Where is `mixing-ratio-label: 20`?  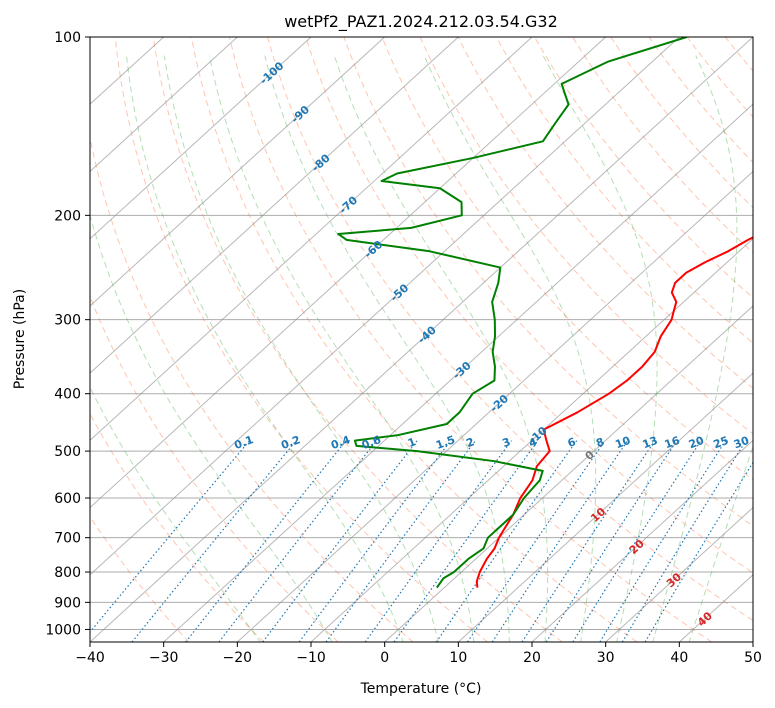
mixing-ratio-label: 20 is located at coordinates (696, 443).